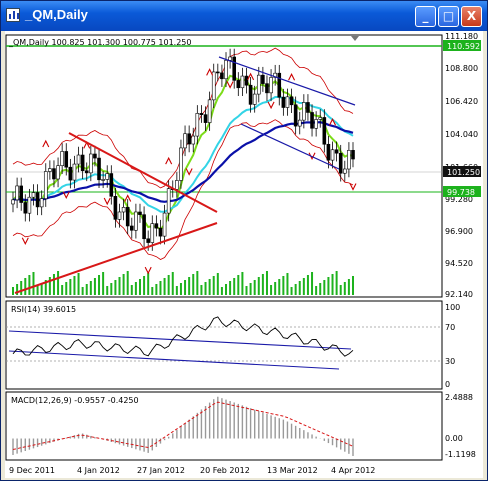 The width and height of the screenshot is (488, 481). Describe the element at coordinates (355, 38) in the screenshot. I see `shift-marker-icon` at that location.